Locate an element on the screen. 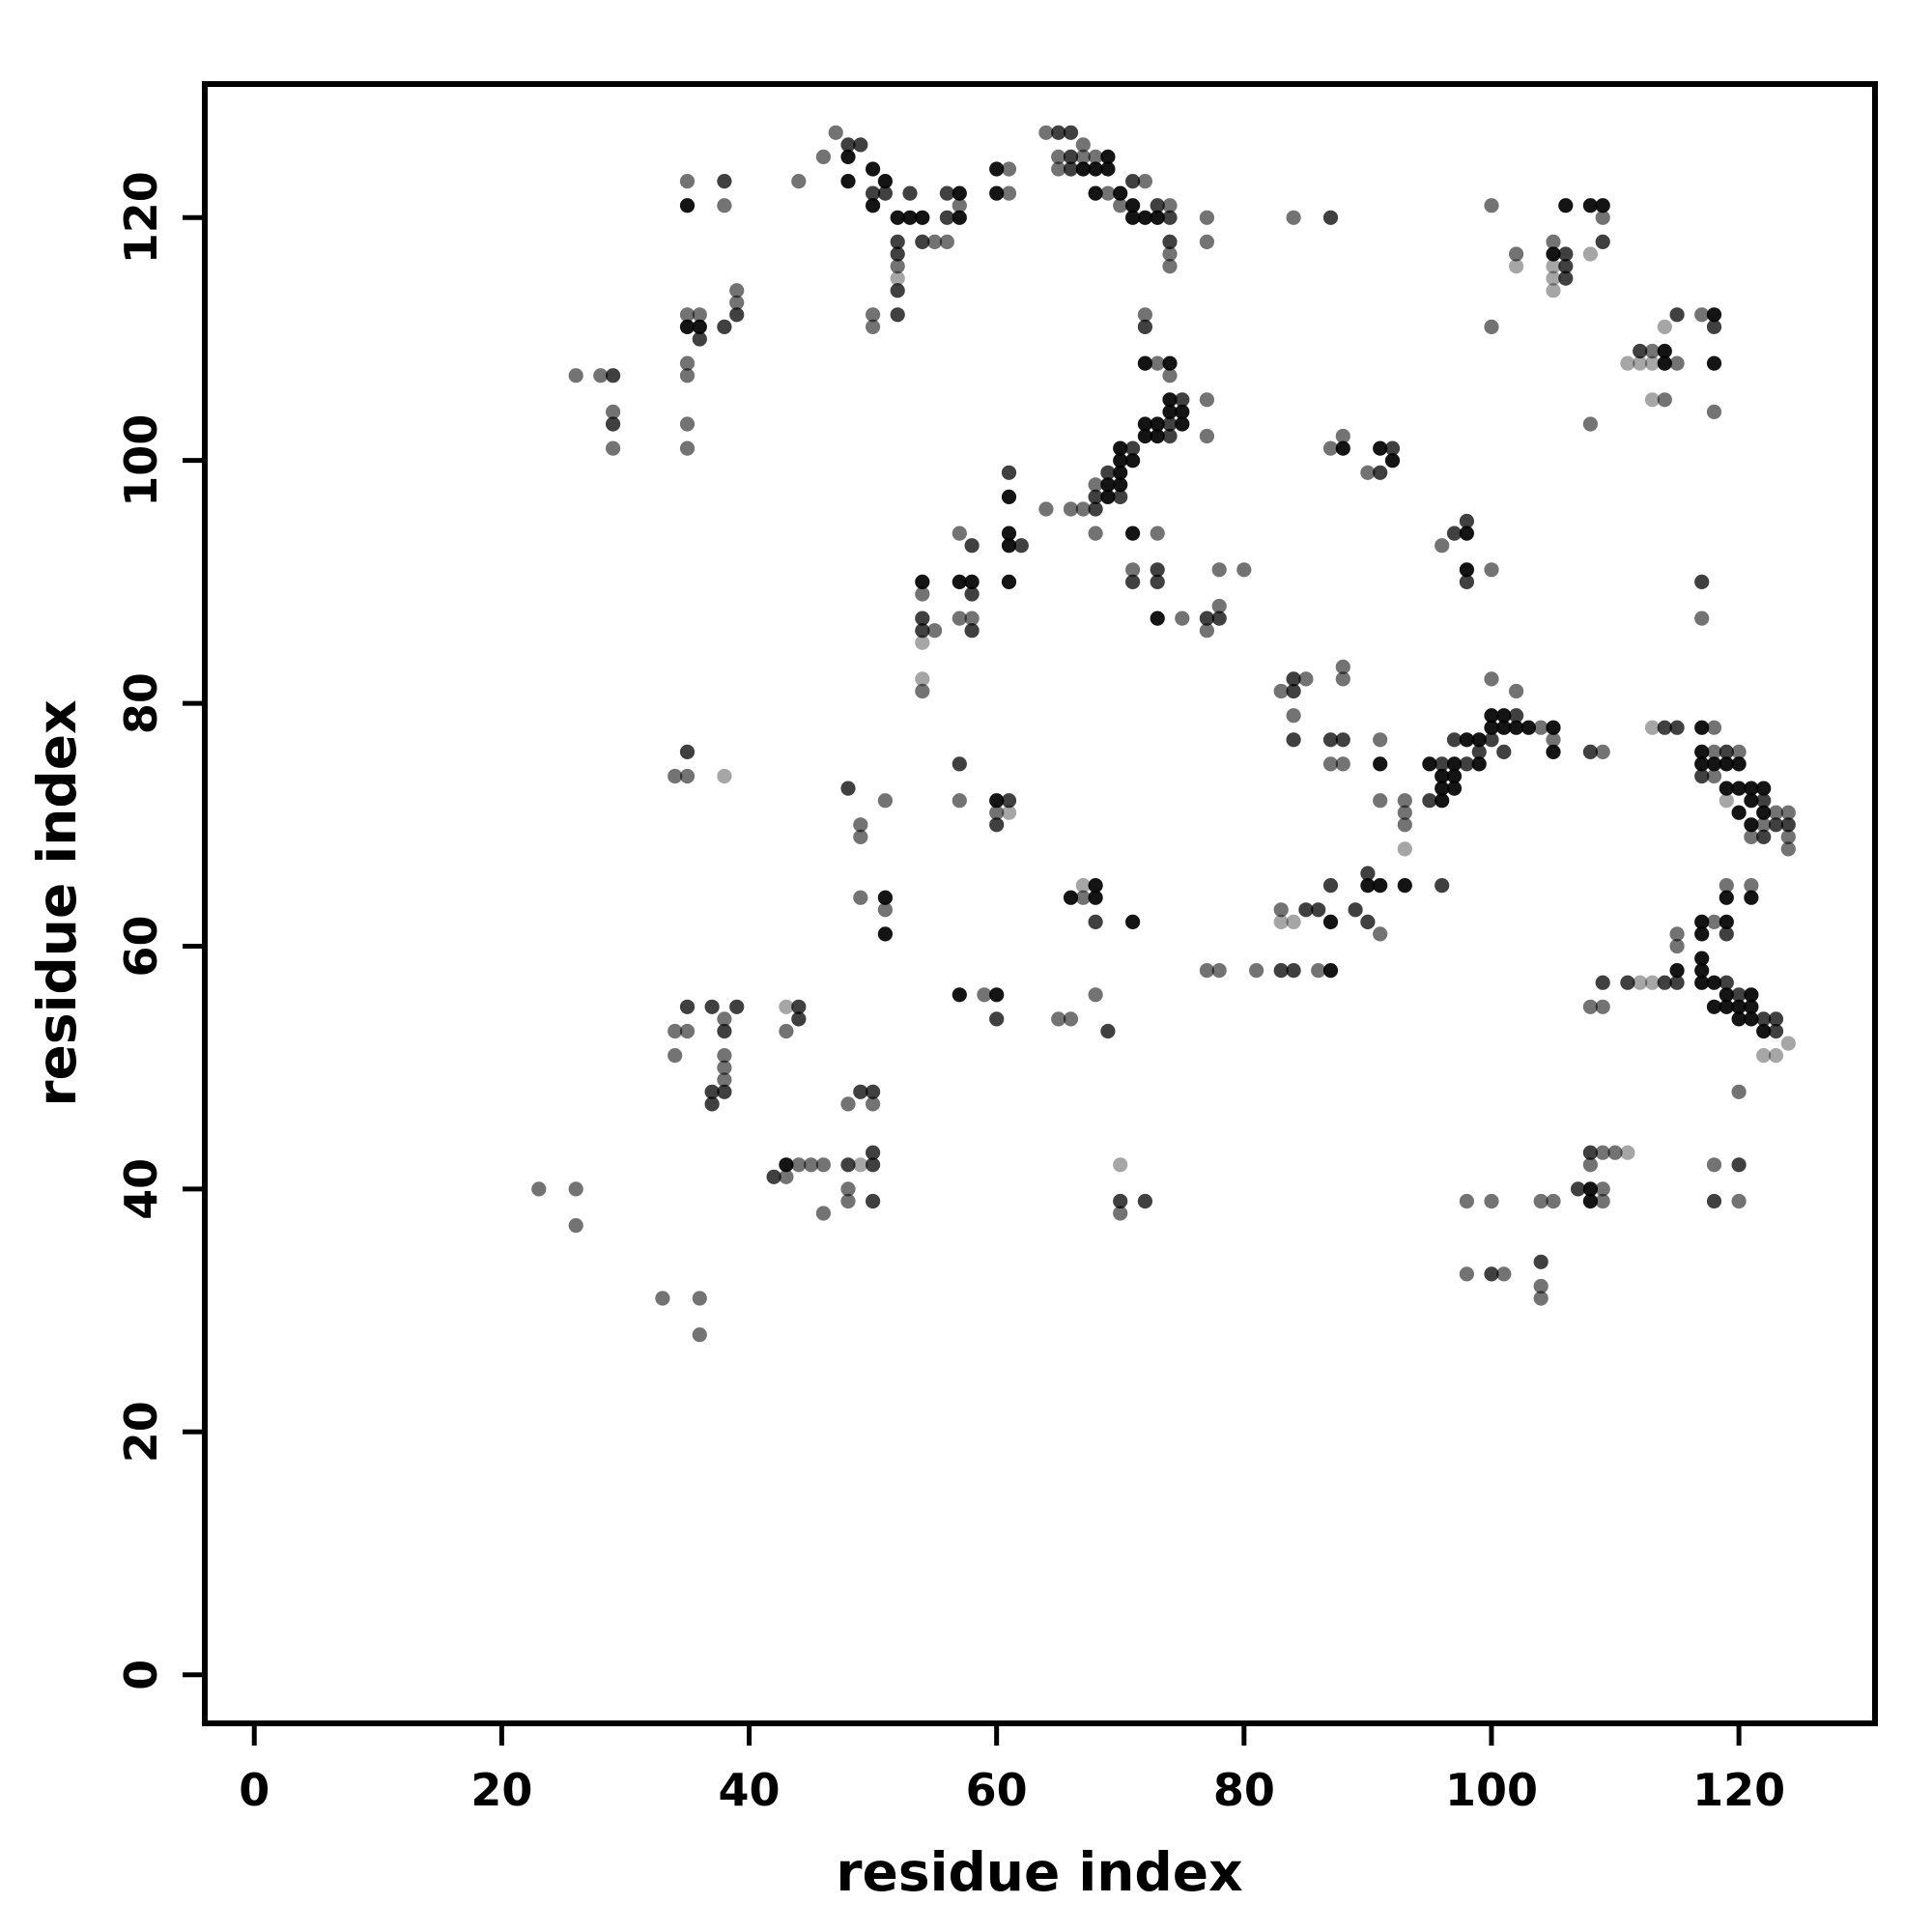 The image size is (1932, 1932). x-tick-label: 80 is located at coordinates (1244, 1790).